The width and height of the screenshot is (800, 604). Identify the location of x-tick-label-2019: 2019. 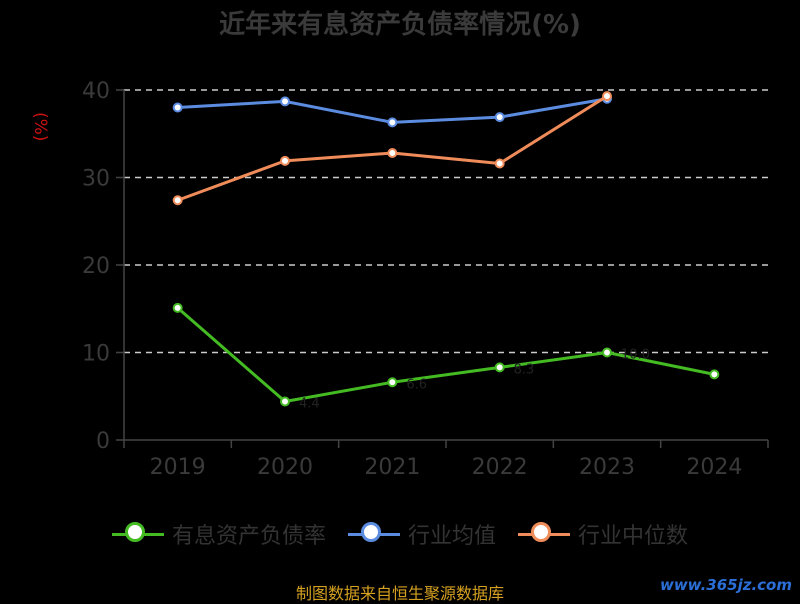
(178, 467).